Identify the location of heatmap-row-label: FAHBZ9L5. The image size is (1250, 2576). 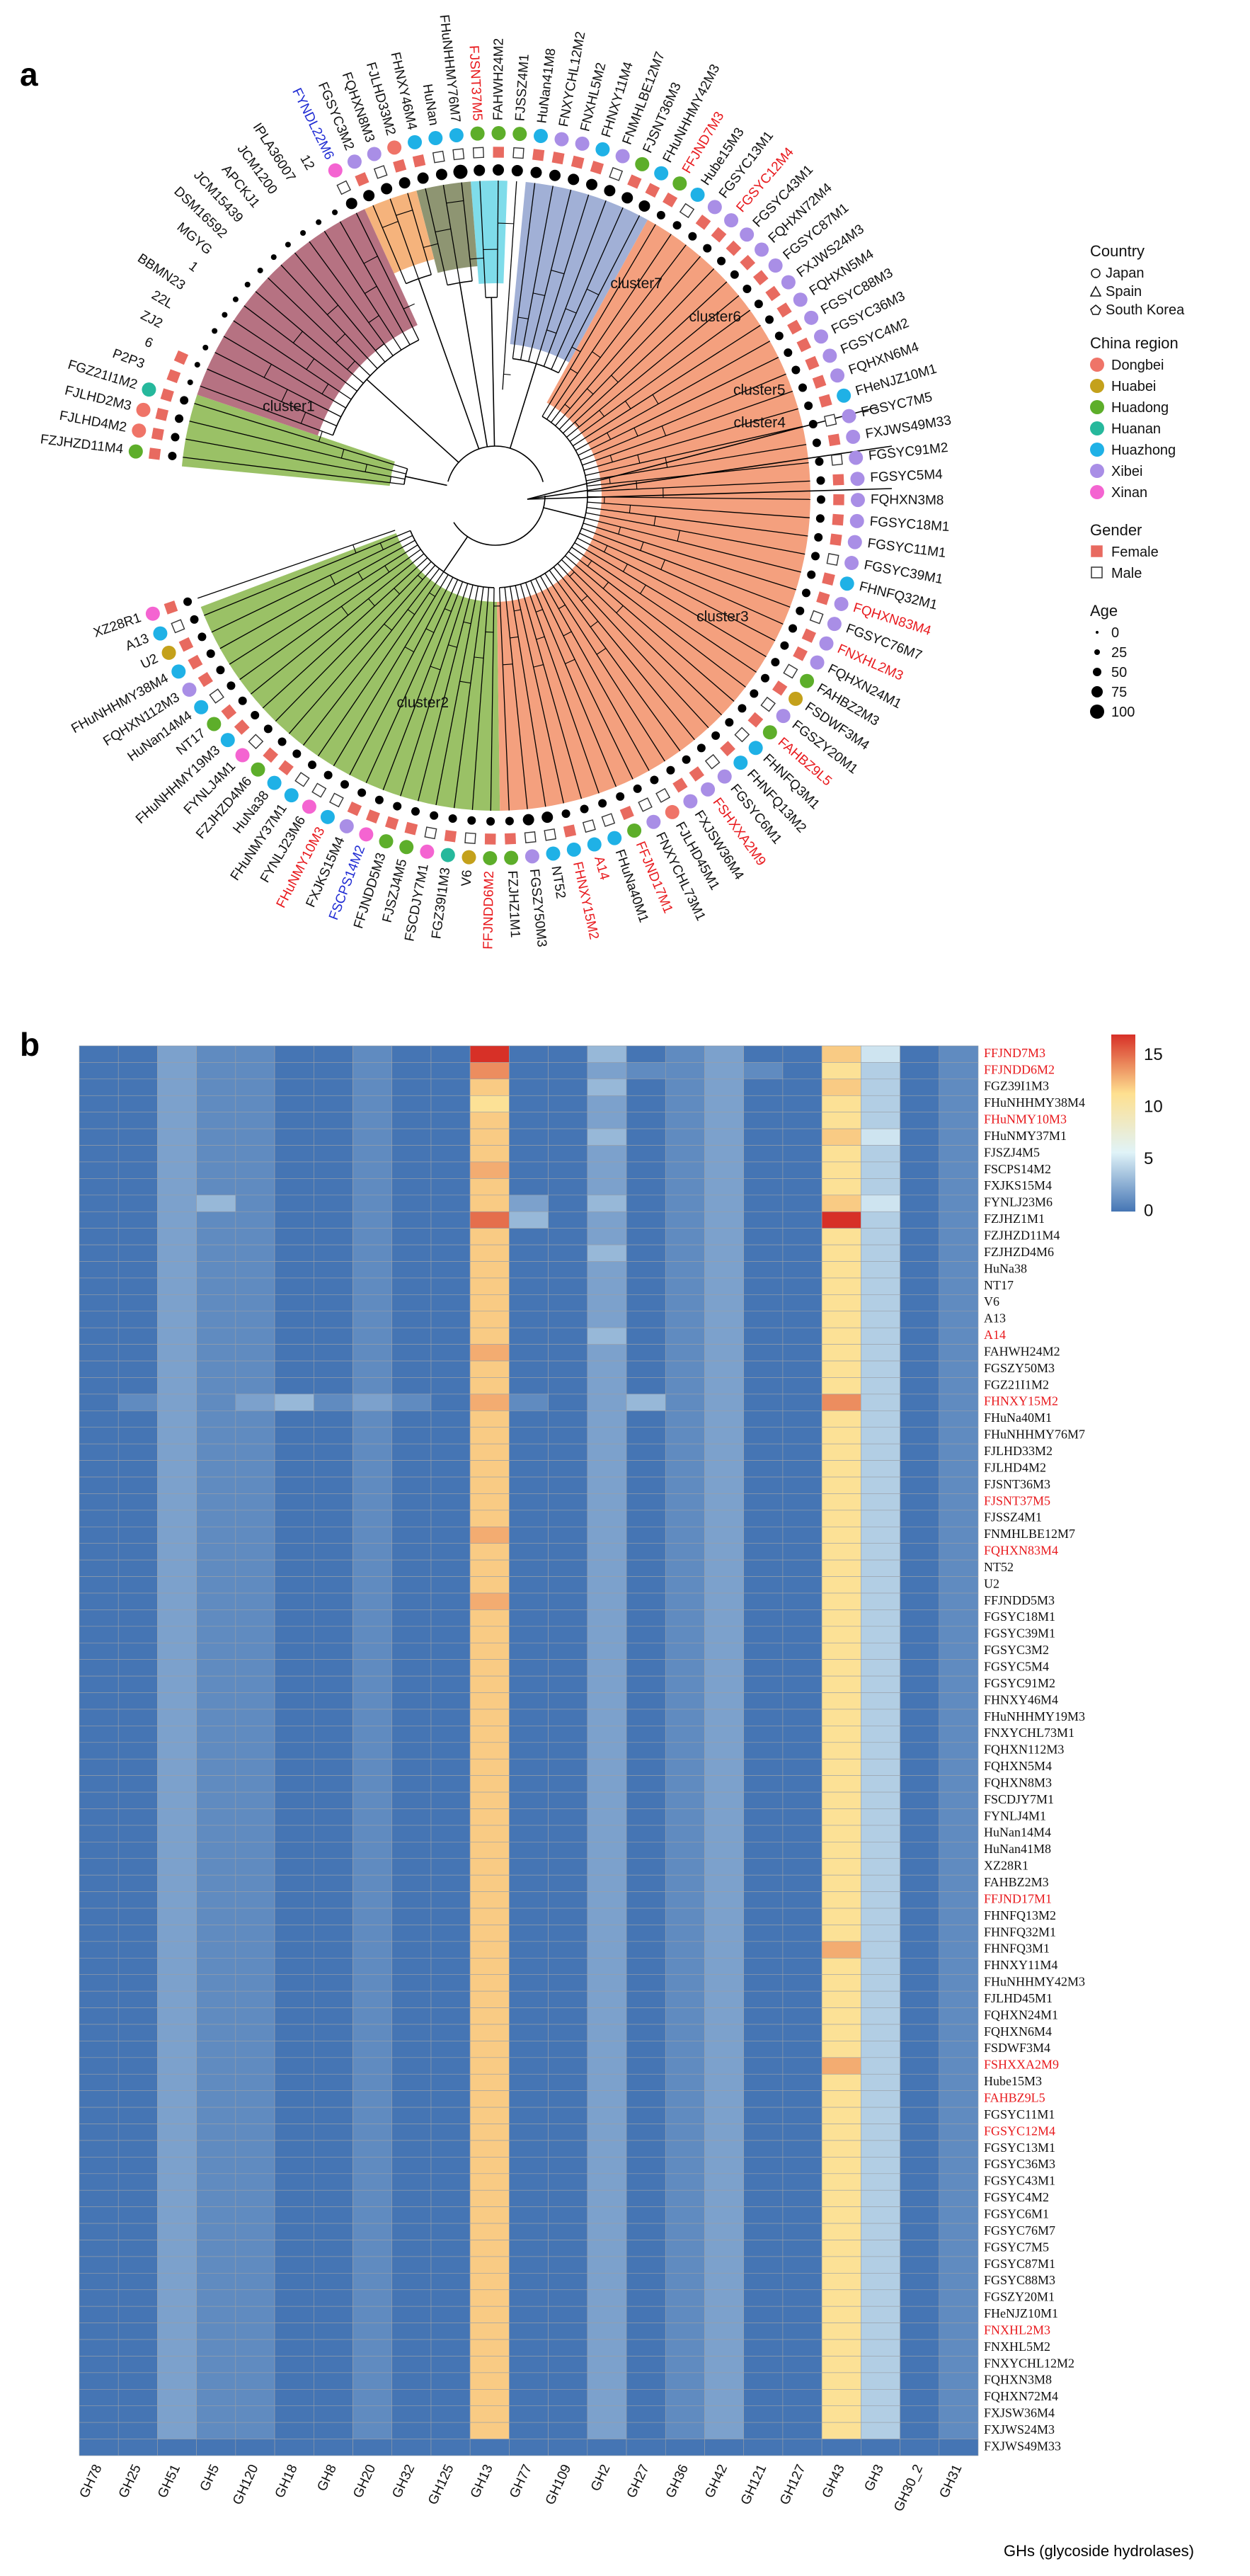
(1015, 2098).